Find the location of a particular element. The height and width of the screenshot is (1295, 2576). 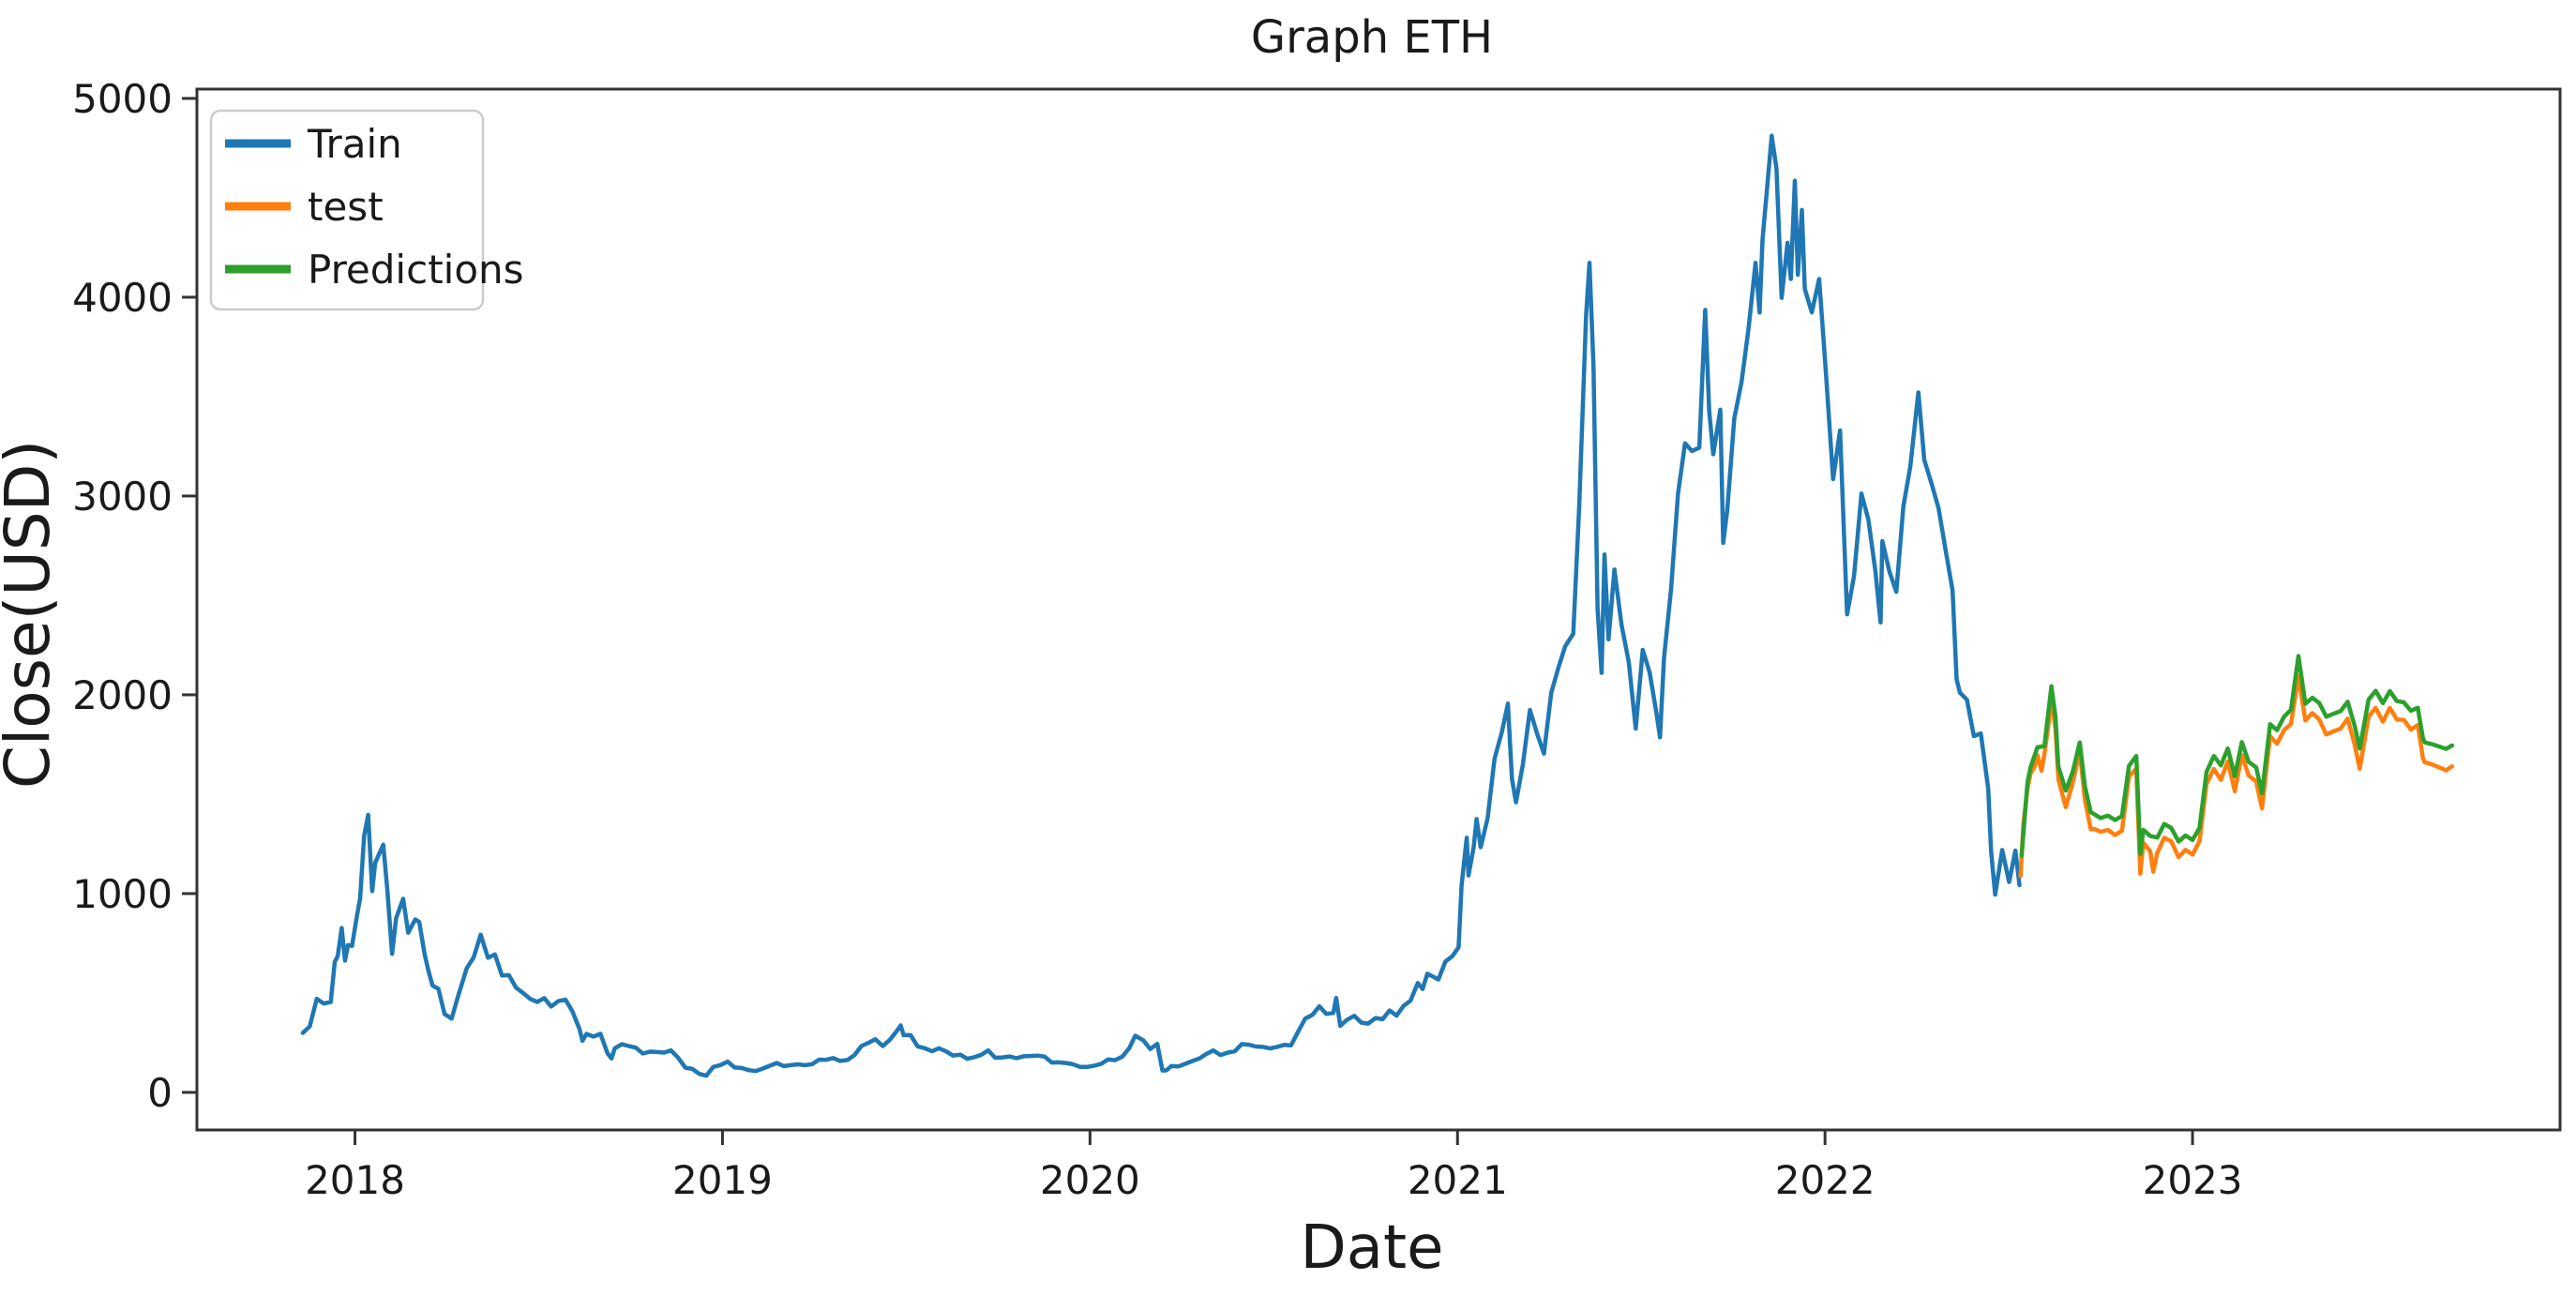

legend-label-predictions: Predictions is located at coordinates (416, 270).